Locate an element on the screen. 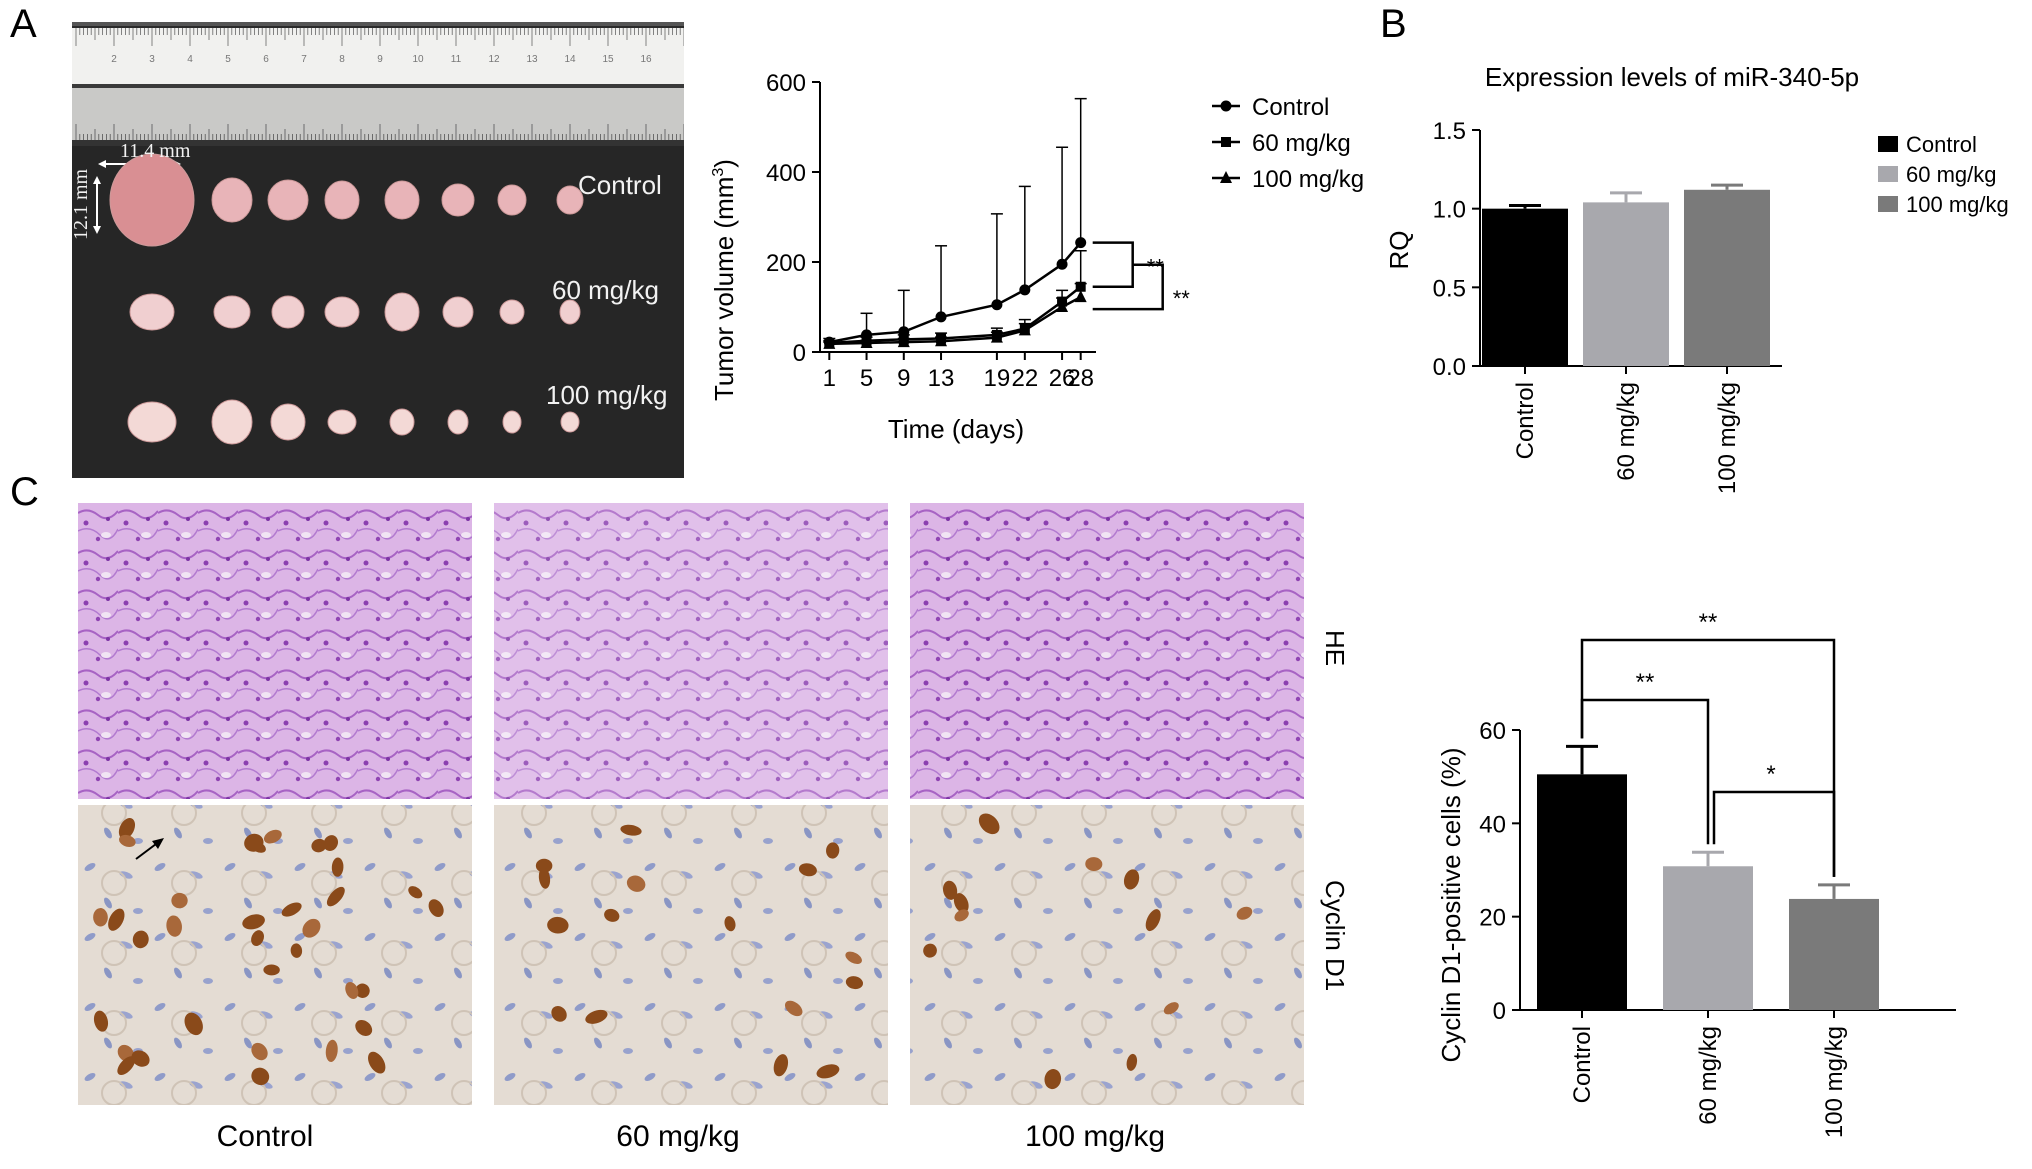 The height and width of the screenshot is (1169, 2032). legend-label: 100 mg/kg is located at coordinates (1308, 179).